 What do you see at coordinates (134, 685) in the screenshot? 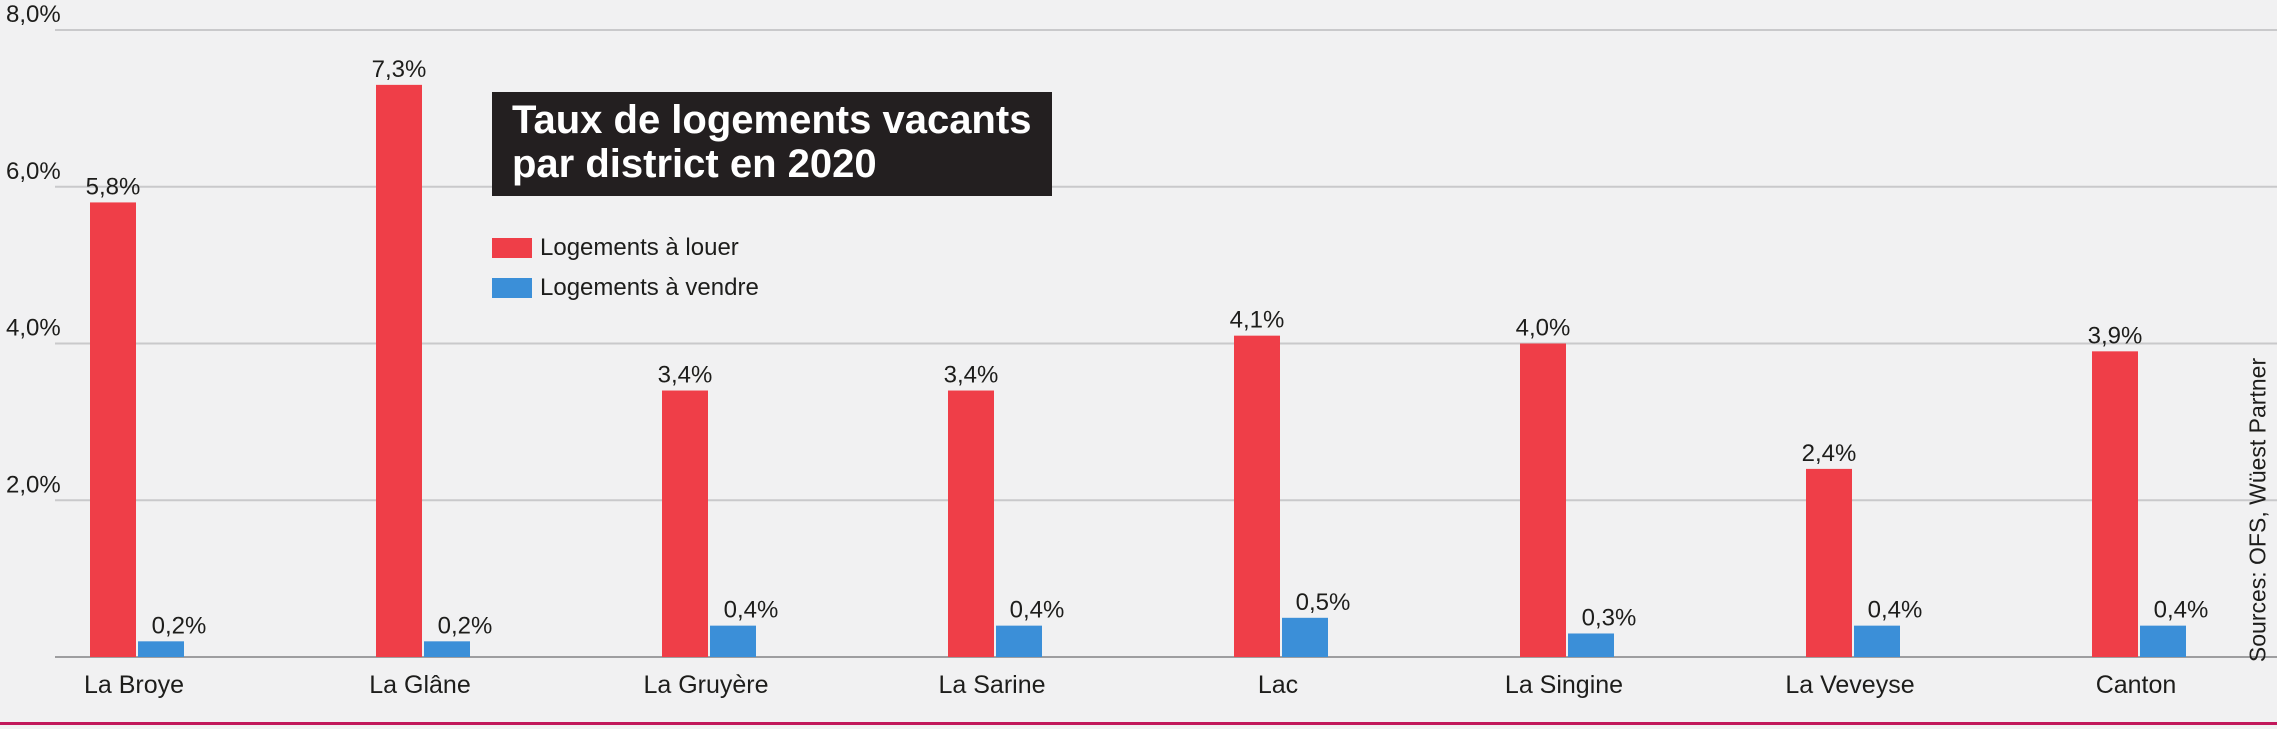
I see `category-label: La Broye` at bounding box center [134, 685].